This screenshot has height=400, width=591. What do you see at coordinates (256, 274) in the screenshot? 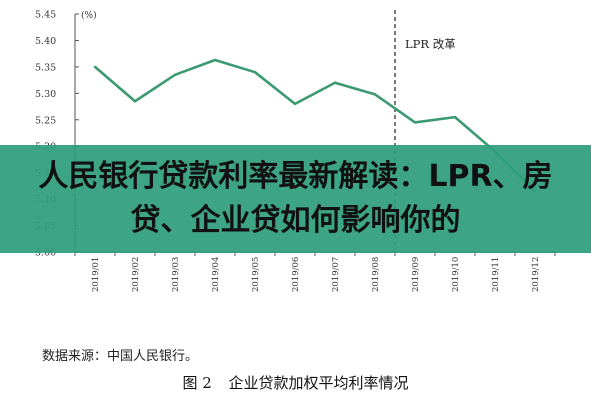
I see `x-tick-label: 2019/05` at bounding box center [256, 274].